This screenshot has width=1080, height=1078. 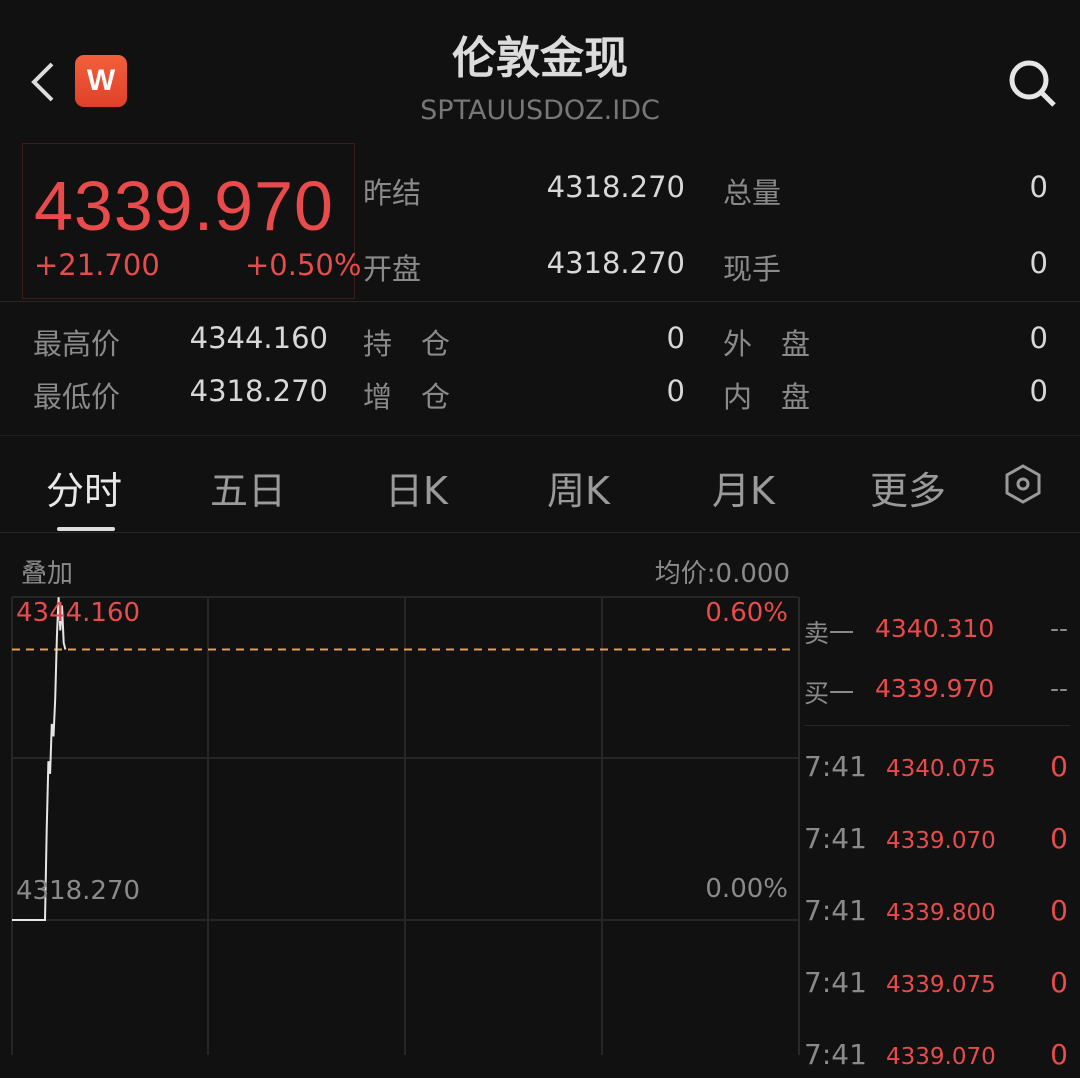 What do you see at coordinates (77, 397) in the screenshot?
I see `stat-label: 最低价` at bounding box center [77, 397].